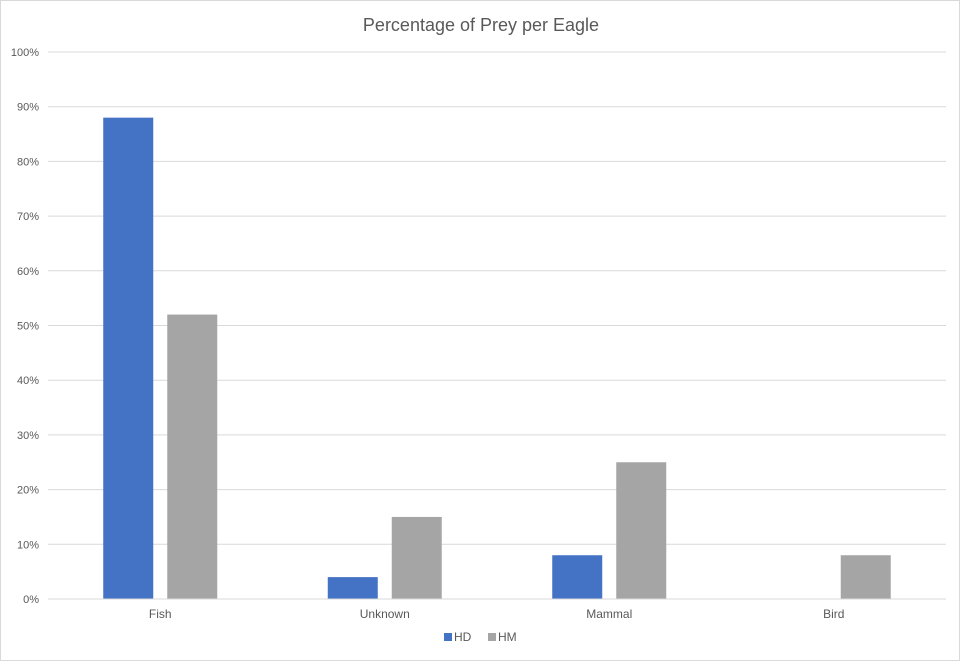  Describe the element at coordinates (28, 162) in the screenshot. I see `y-tick-label: 80%` at that location.